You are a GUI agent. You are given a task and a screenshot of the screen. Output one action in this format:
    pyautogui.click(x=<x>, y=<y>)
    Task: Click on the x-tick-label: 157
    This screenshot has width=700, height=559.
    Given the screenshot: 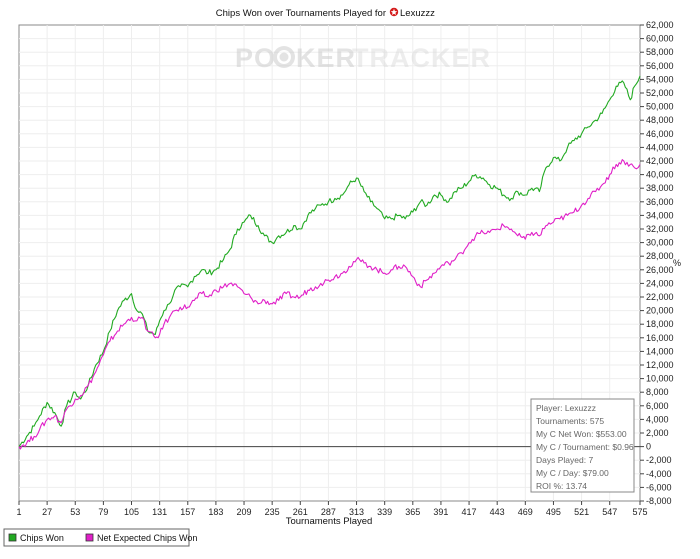 What is the action you would take?
    pyautogui.click(x=187, y=512)
    